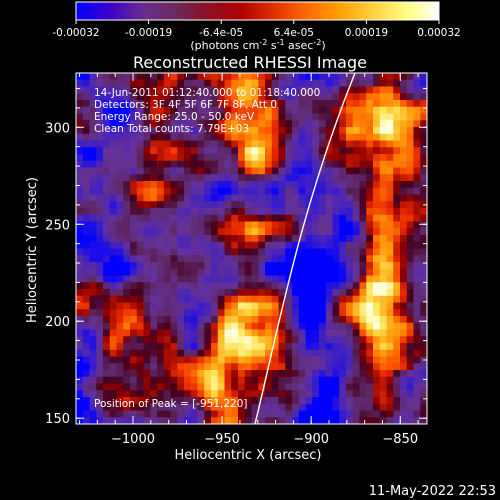 This screenshot has height=500, width=500. I want to click on info-line: Clean Total counts: 7.79E+03, so click(171, 129).